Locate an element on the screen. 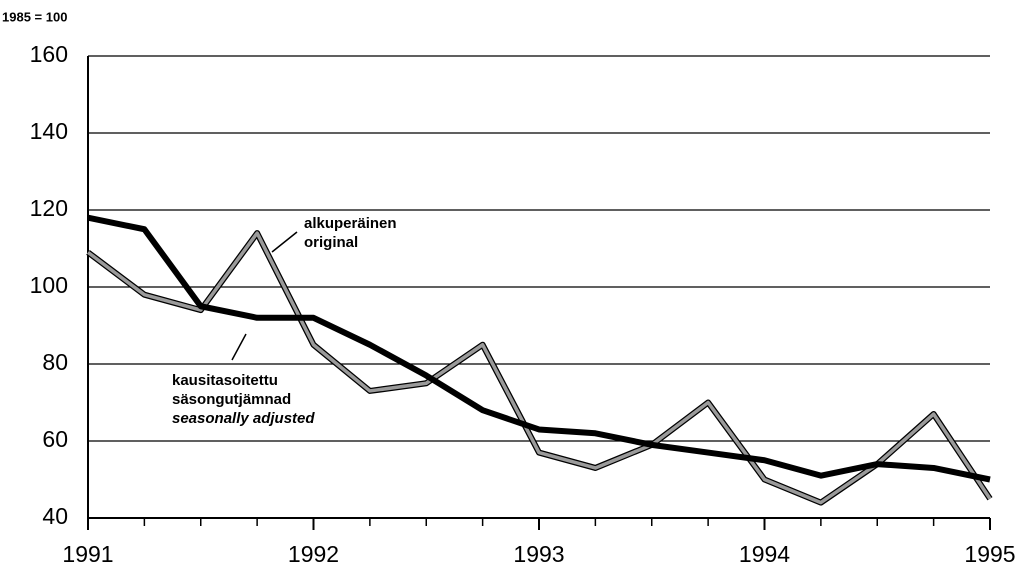  y-tick-label: 80 is located at coordinates (55, 362).